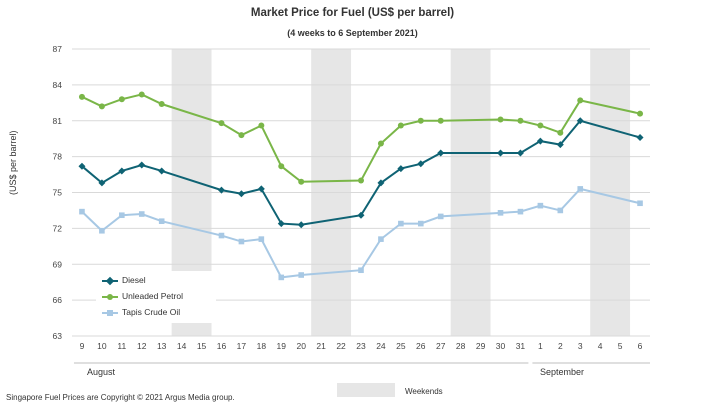  I want to click on x-tick-label: 2, so click(560, 346).